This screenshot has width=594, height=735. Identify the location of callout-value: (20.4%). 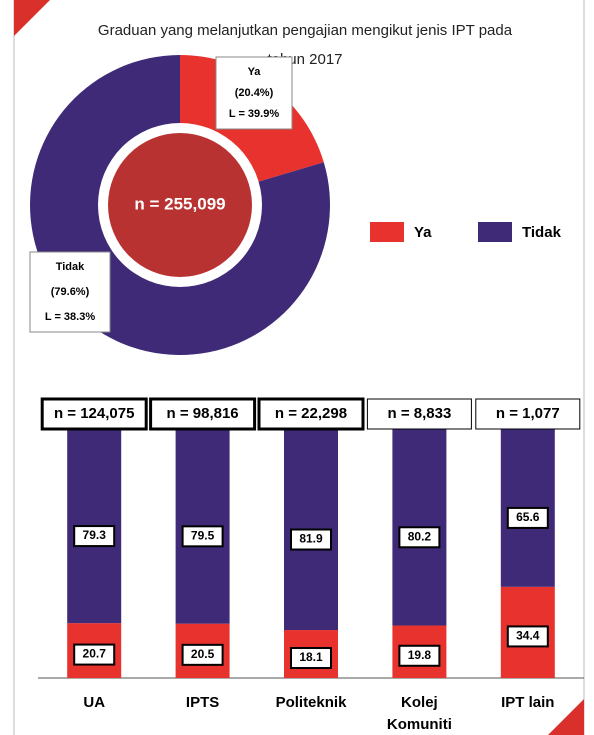
(254, 93).